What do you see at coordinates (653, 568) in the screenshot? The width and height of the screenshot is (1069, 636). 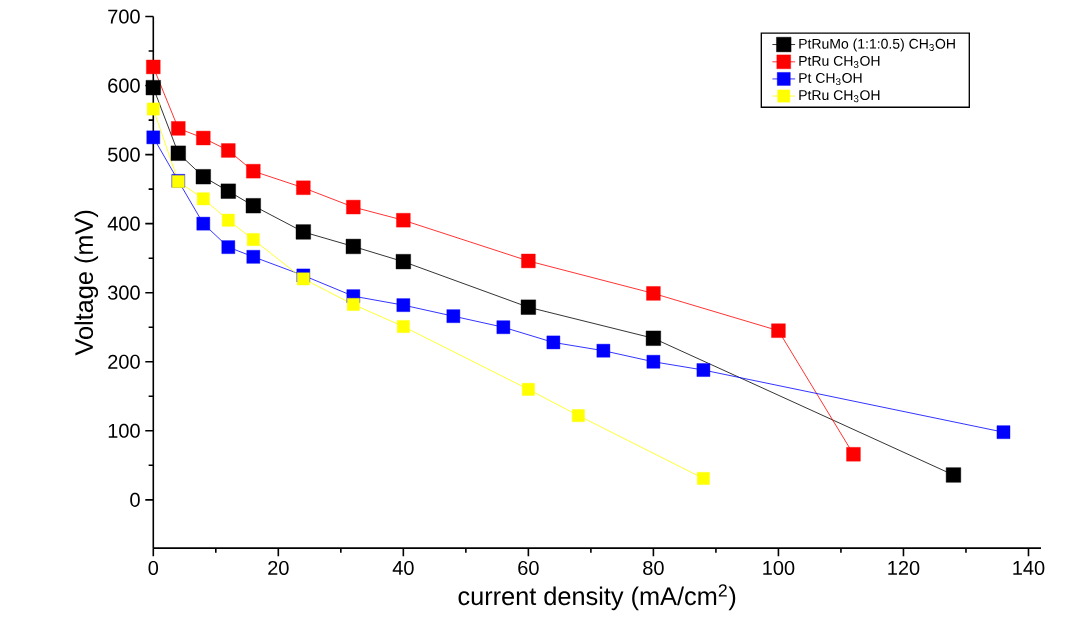 I see `x-tick-label: 80` at bounding box center [653, 568].